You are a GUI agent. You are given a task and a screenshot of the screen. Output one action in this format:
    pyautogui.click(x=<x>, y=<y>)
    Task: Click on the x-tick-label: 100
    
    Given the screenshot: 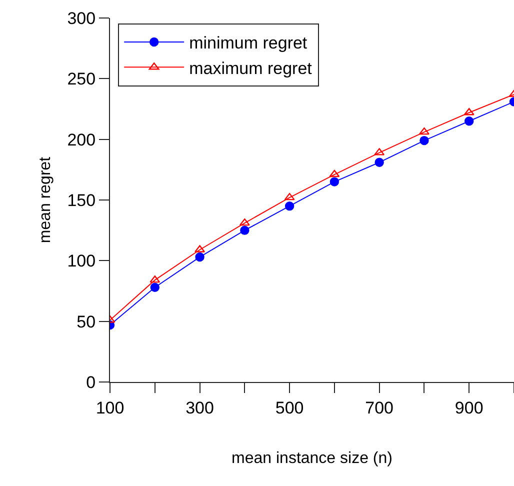 What is the action you would take?
    pyautogui.click(x=110, y=408)
    